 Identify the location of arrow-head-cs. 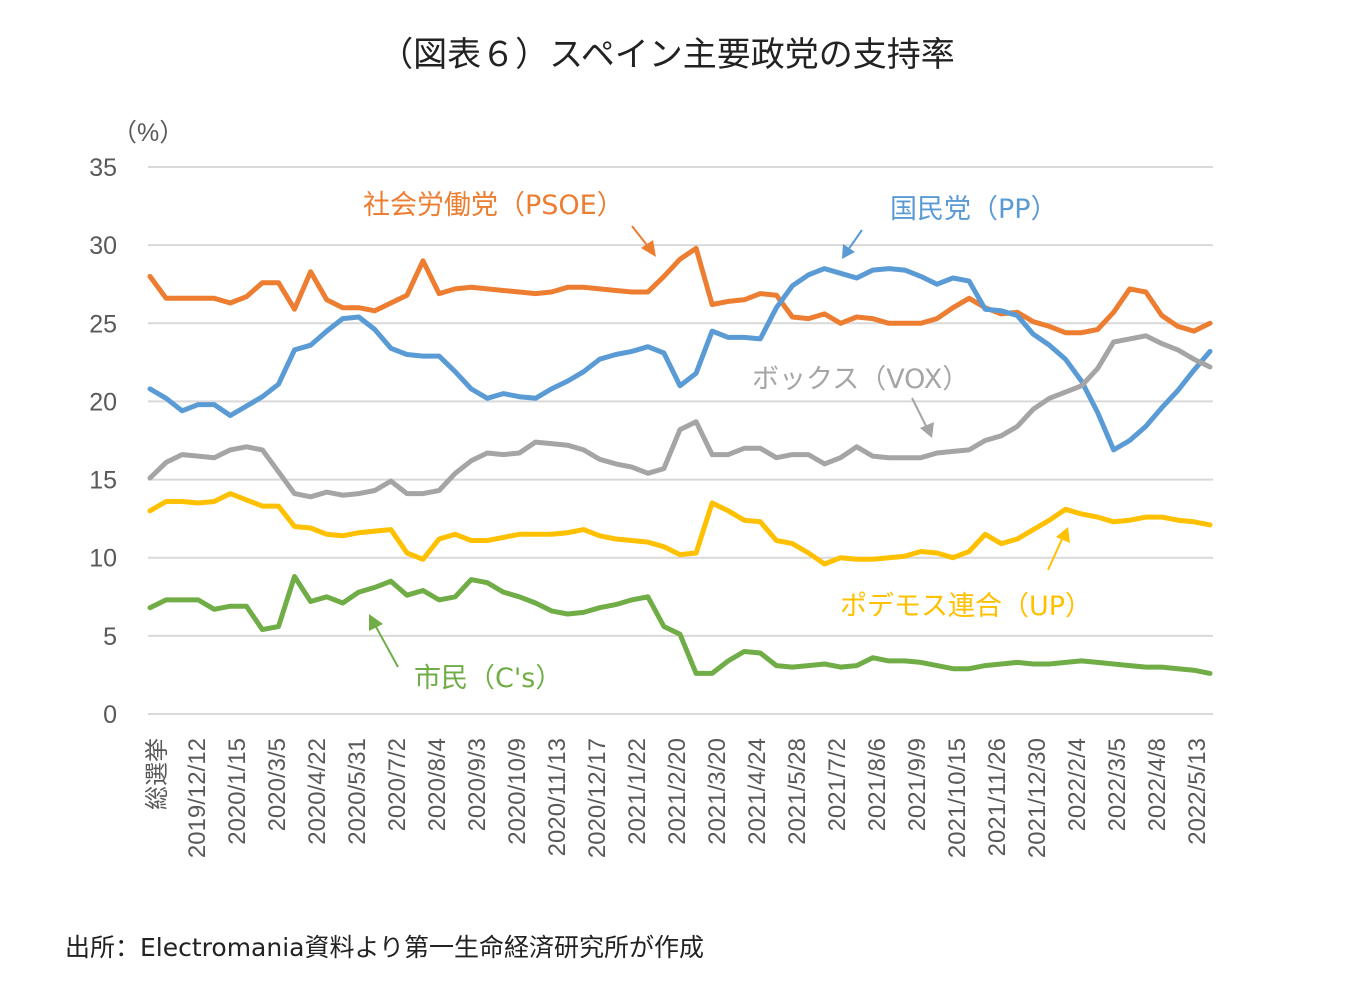
(376, 622).